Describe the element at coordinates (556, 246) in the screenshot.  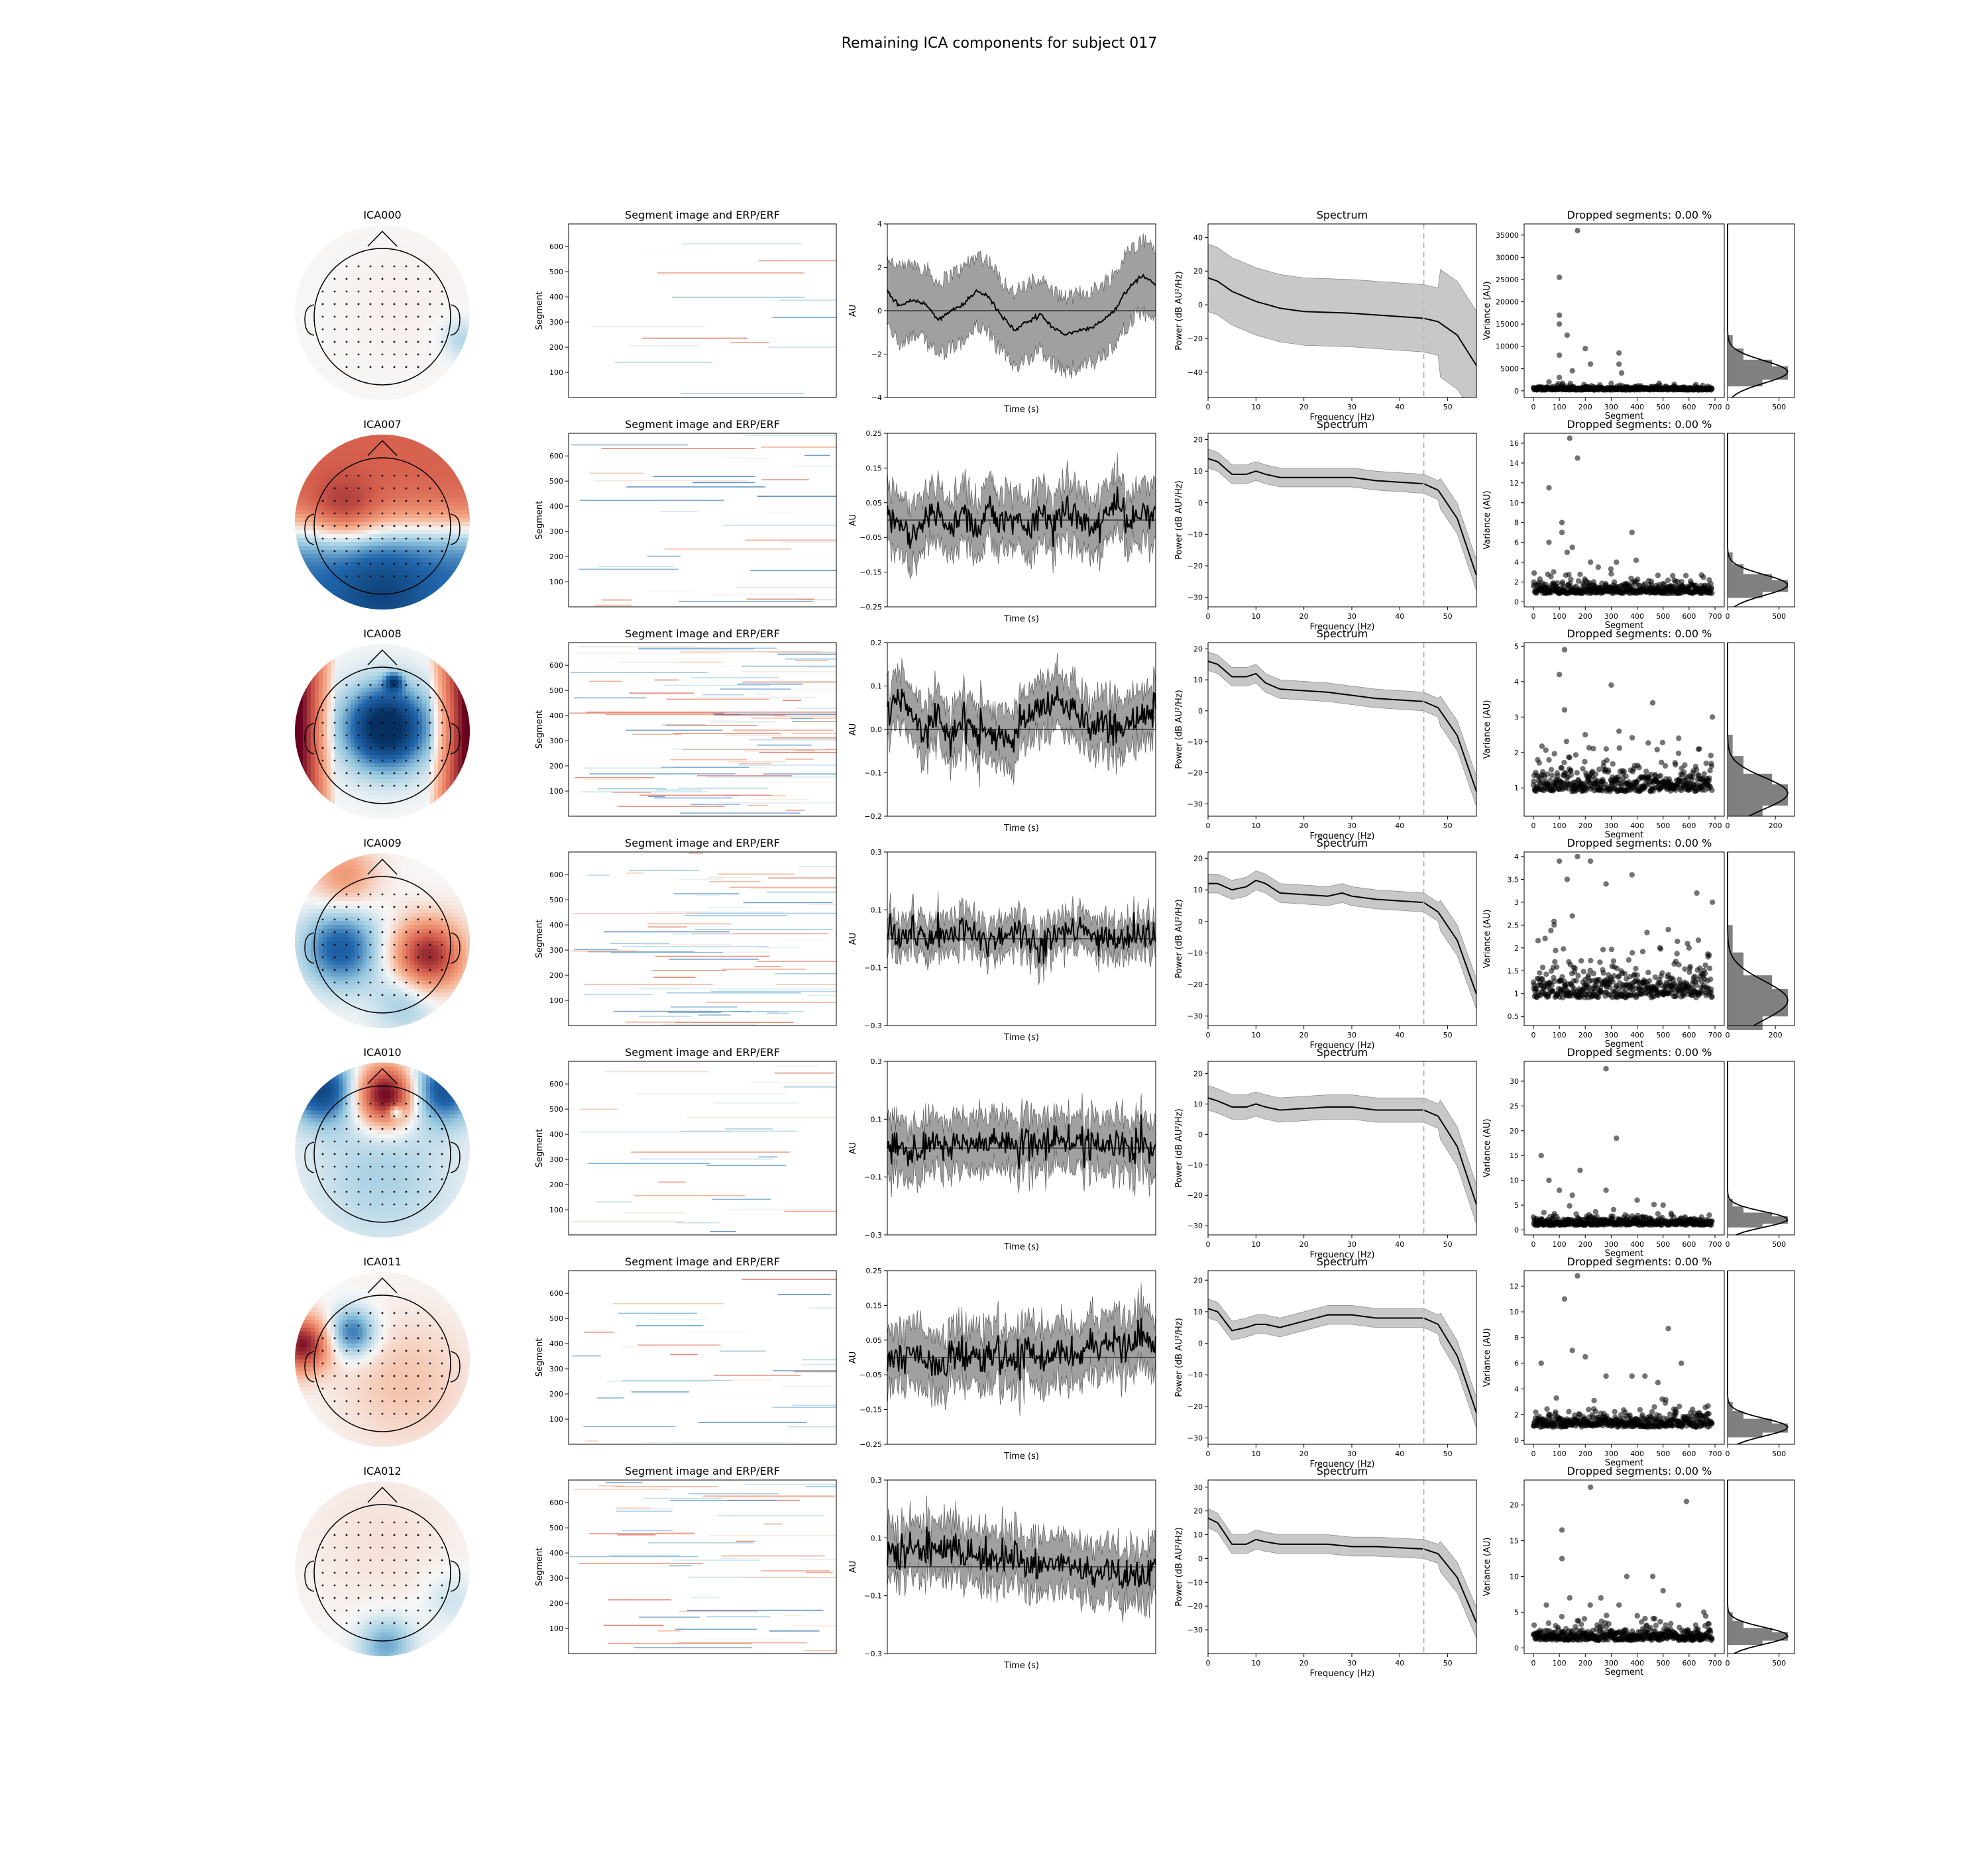
I see `image-ytick-label: 600` at that location.